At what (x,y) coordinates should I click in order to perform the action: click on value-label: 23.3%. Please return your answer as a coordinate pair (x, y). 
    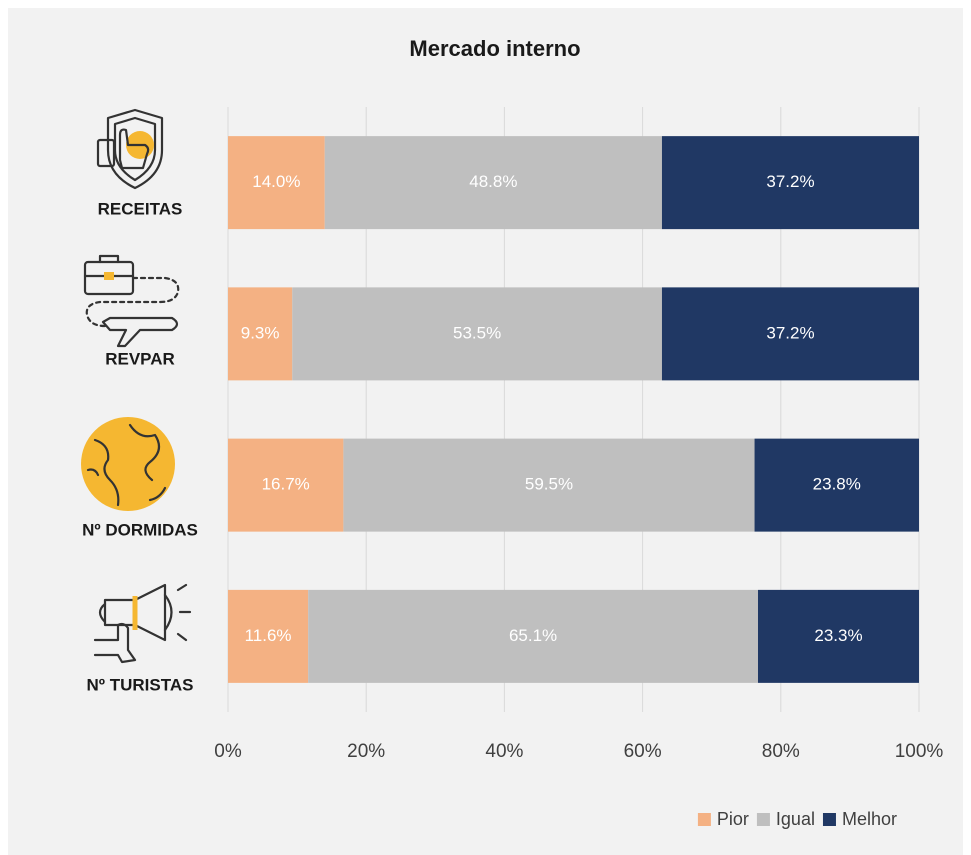
    Looking at the image, I should click on (838, 635).